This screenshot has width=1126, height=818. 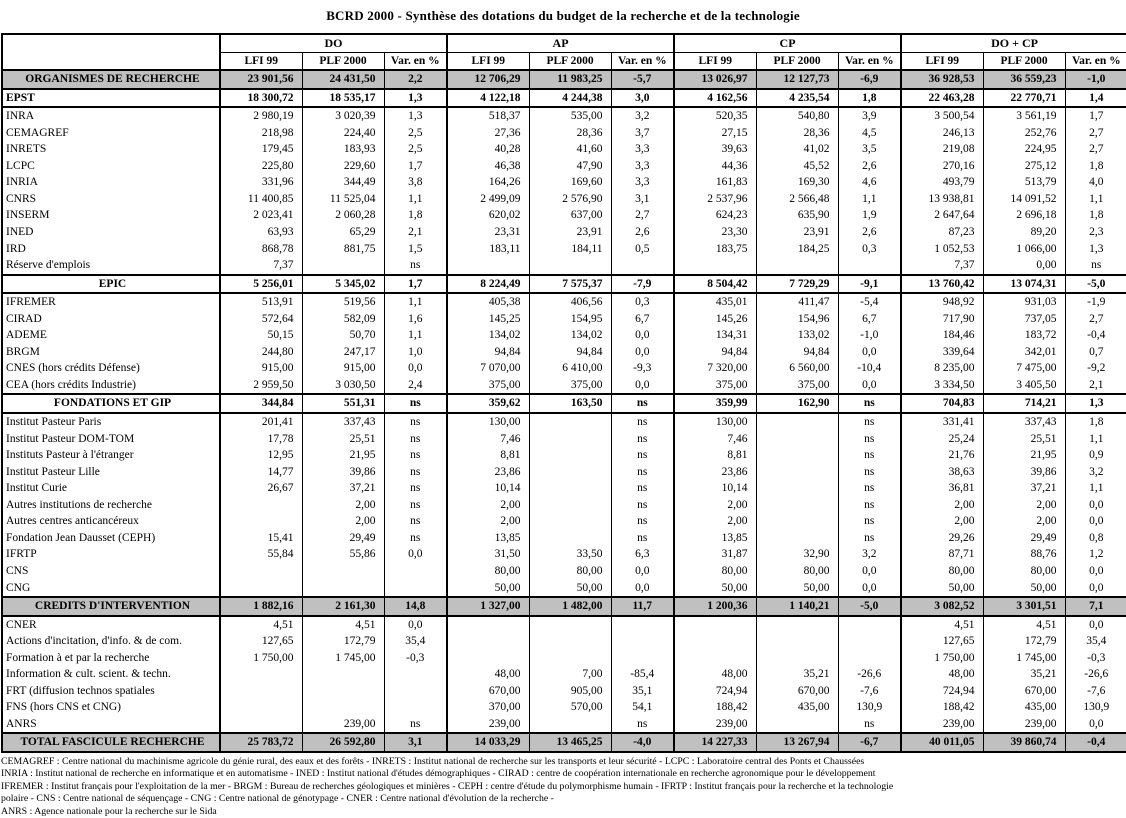 What do you see at coordinates (415, 182) in the screenshot?
I see `cell: 3,8` at bounding box center [415, 182].